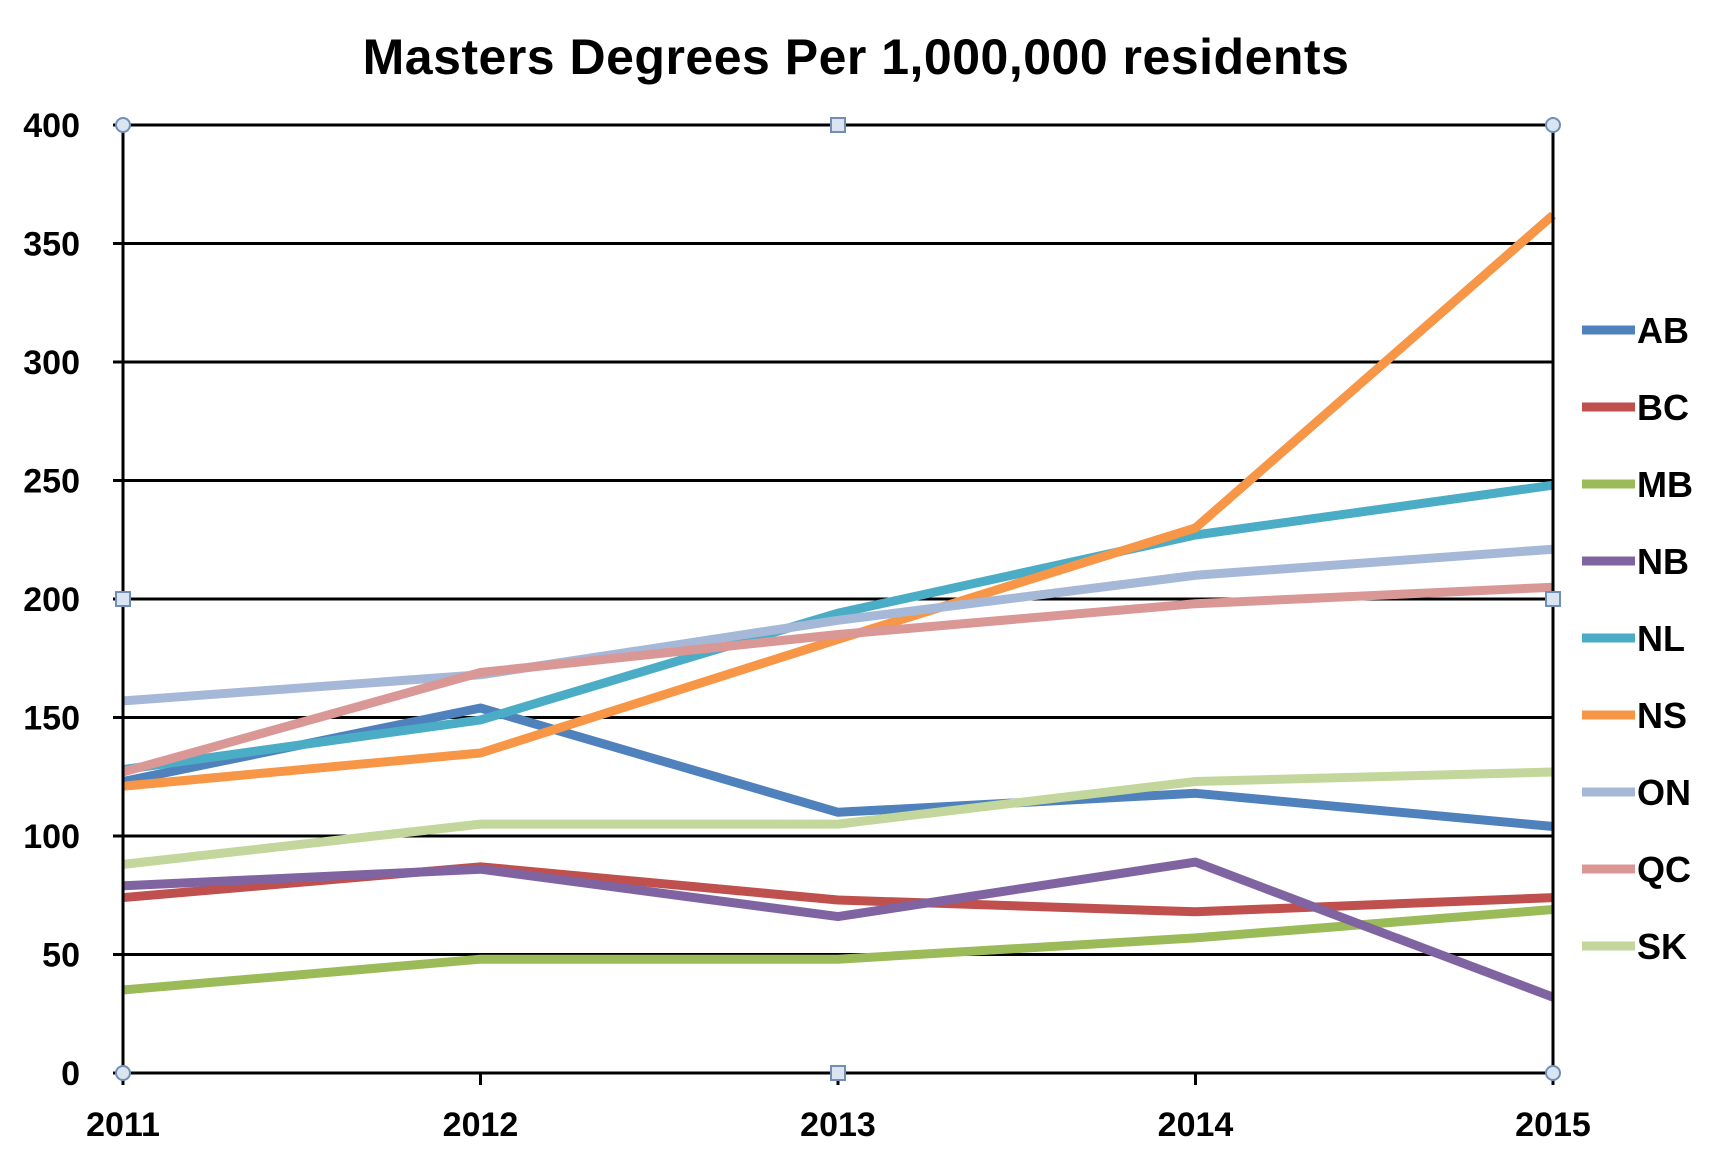 This screenshot has height=1166, width=1712. What do you see at coordinates (51, 482) in the screenshot?
I see `y-tick-label: 250` at bounding box center [51, 482].